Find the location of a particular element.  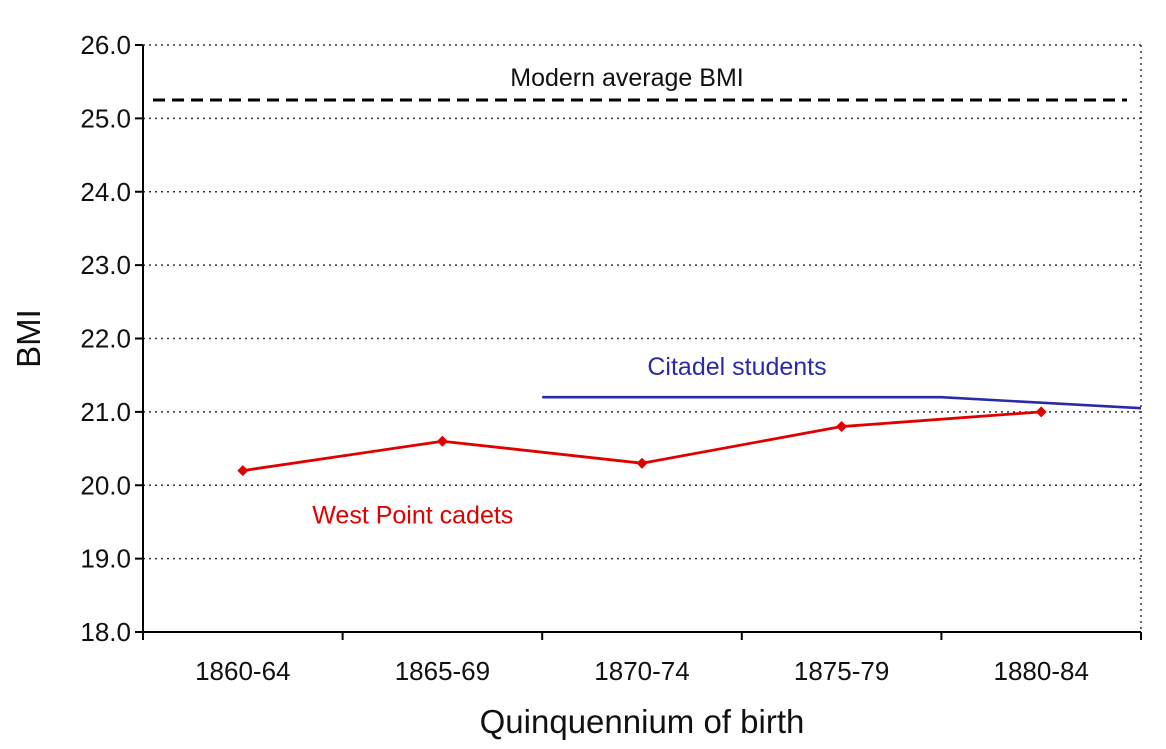

y-tick-label: 20.0 is located at coordinates (105, 485).